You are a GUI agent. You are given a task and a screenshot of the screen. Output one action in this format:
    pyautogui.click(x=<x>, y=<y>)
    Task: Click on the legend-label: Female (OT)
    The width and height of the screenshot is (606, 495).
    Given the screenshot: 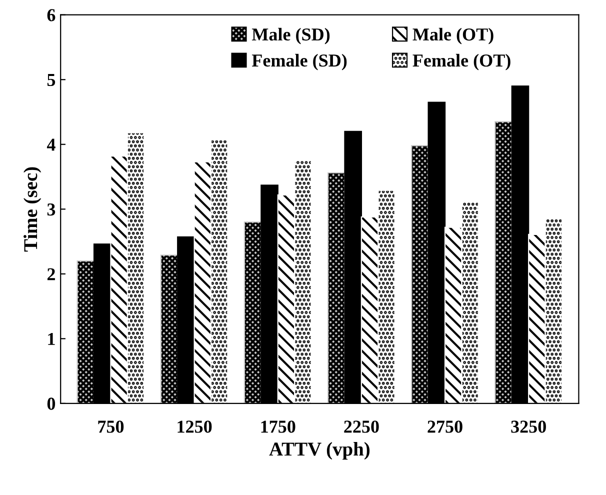 What is the action you would take?
    pyautogui.click(x=461, y=62)
    